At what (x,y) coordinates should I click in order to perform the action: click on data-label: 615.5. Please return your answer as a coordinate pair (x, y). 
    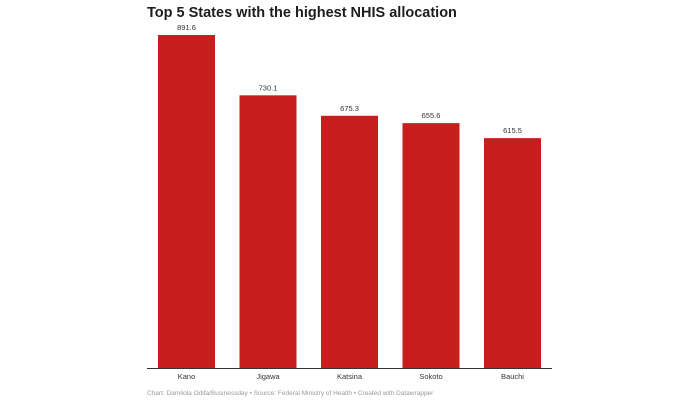
    Looking at the image, I should click on (512, 130).